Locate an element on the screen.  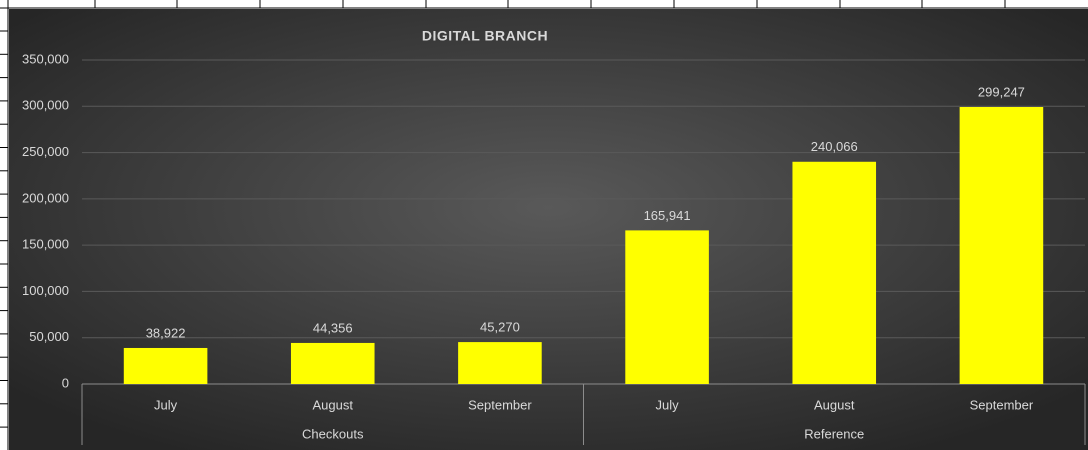
data-label: 38,922 is located at coordinates (166, 332).